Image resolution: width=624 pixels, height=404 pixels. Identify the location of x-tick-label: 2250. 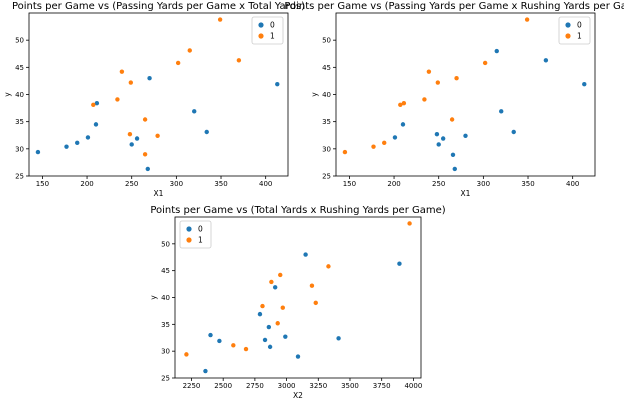
(192, 386).